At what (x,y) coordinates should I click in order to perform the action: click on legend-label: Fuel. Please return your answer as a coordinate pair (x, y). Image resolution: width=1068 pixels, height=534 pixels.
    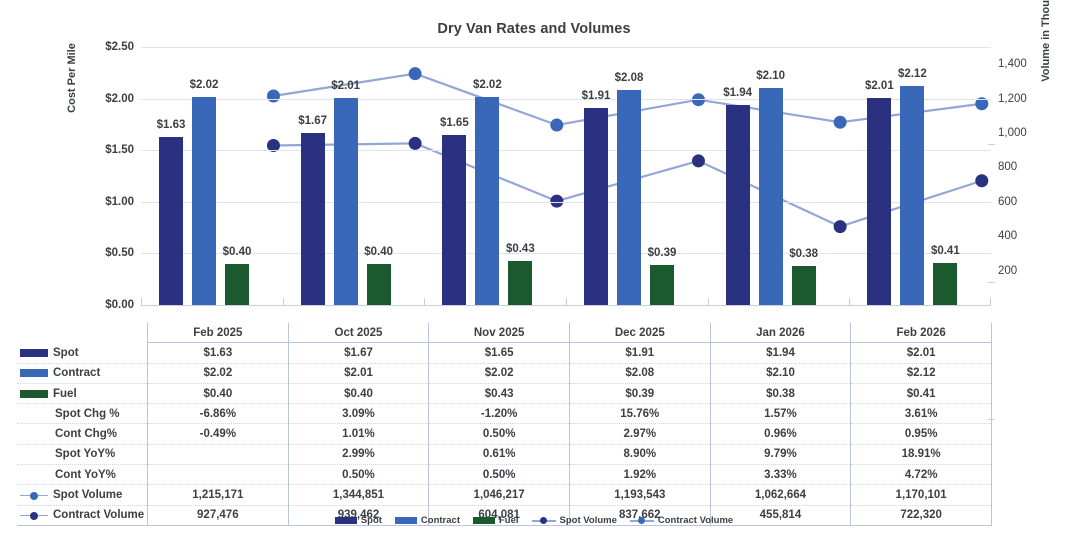
    Looking at the image, I should click on (508, 520).